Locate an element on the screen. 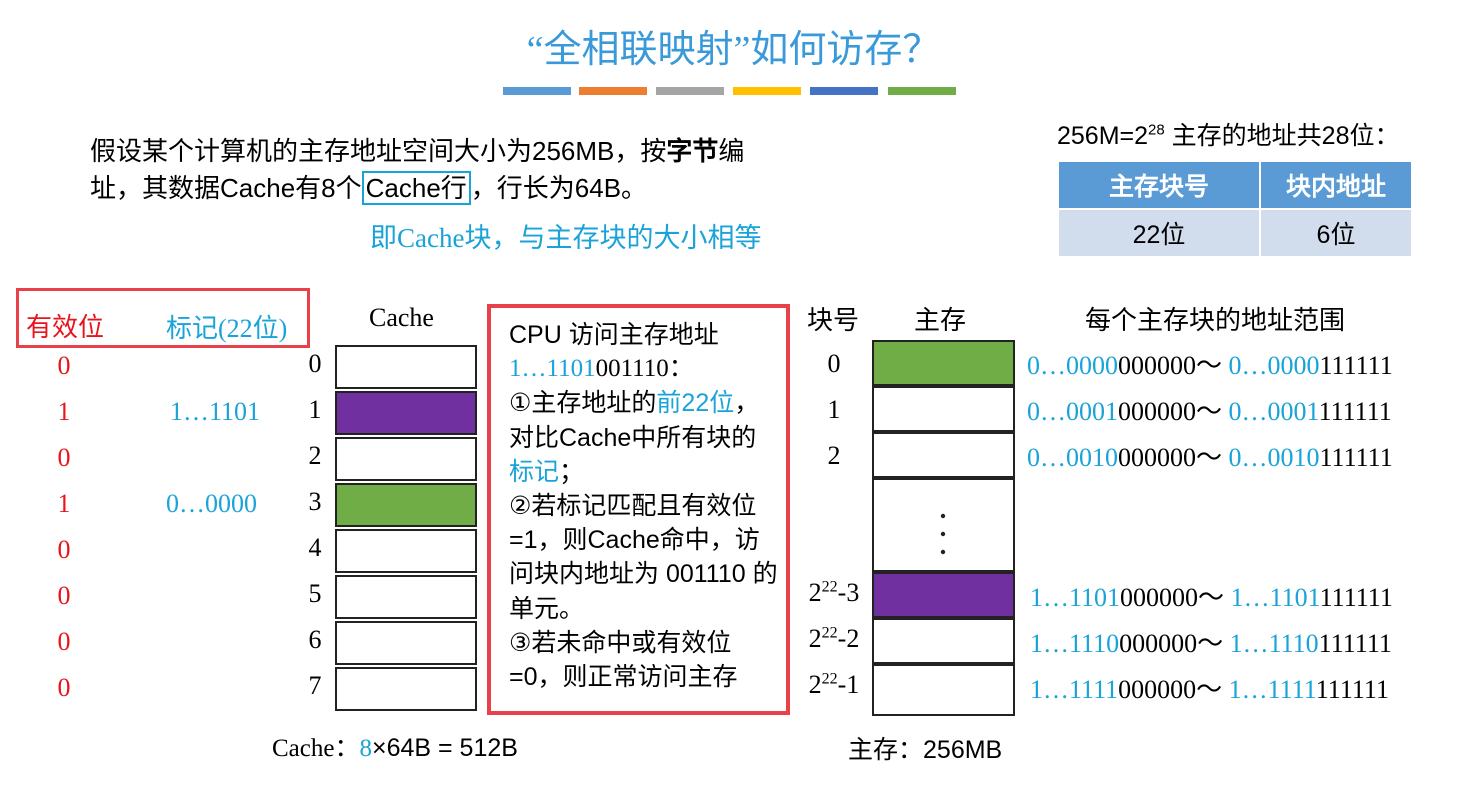 This screenshot has height=787, width=1467. address-range: 0…0001000000～ 0…0001111111 is located at coordinates (1209, 409).